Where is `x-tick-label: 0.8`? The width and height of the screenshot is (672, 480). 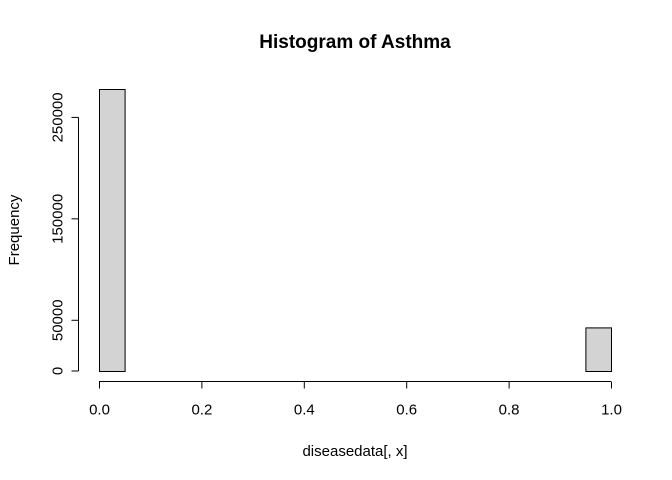 x-tick-label: 0.8 is located at coordinates (509, 410).